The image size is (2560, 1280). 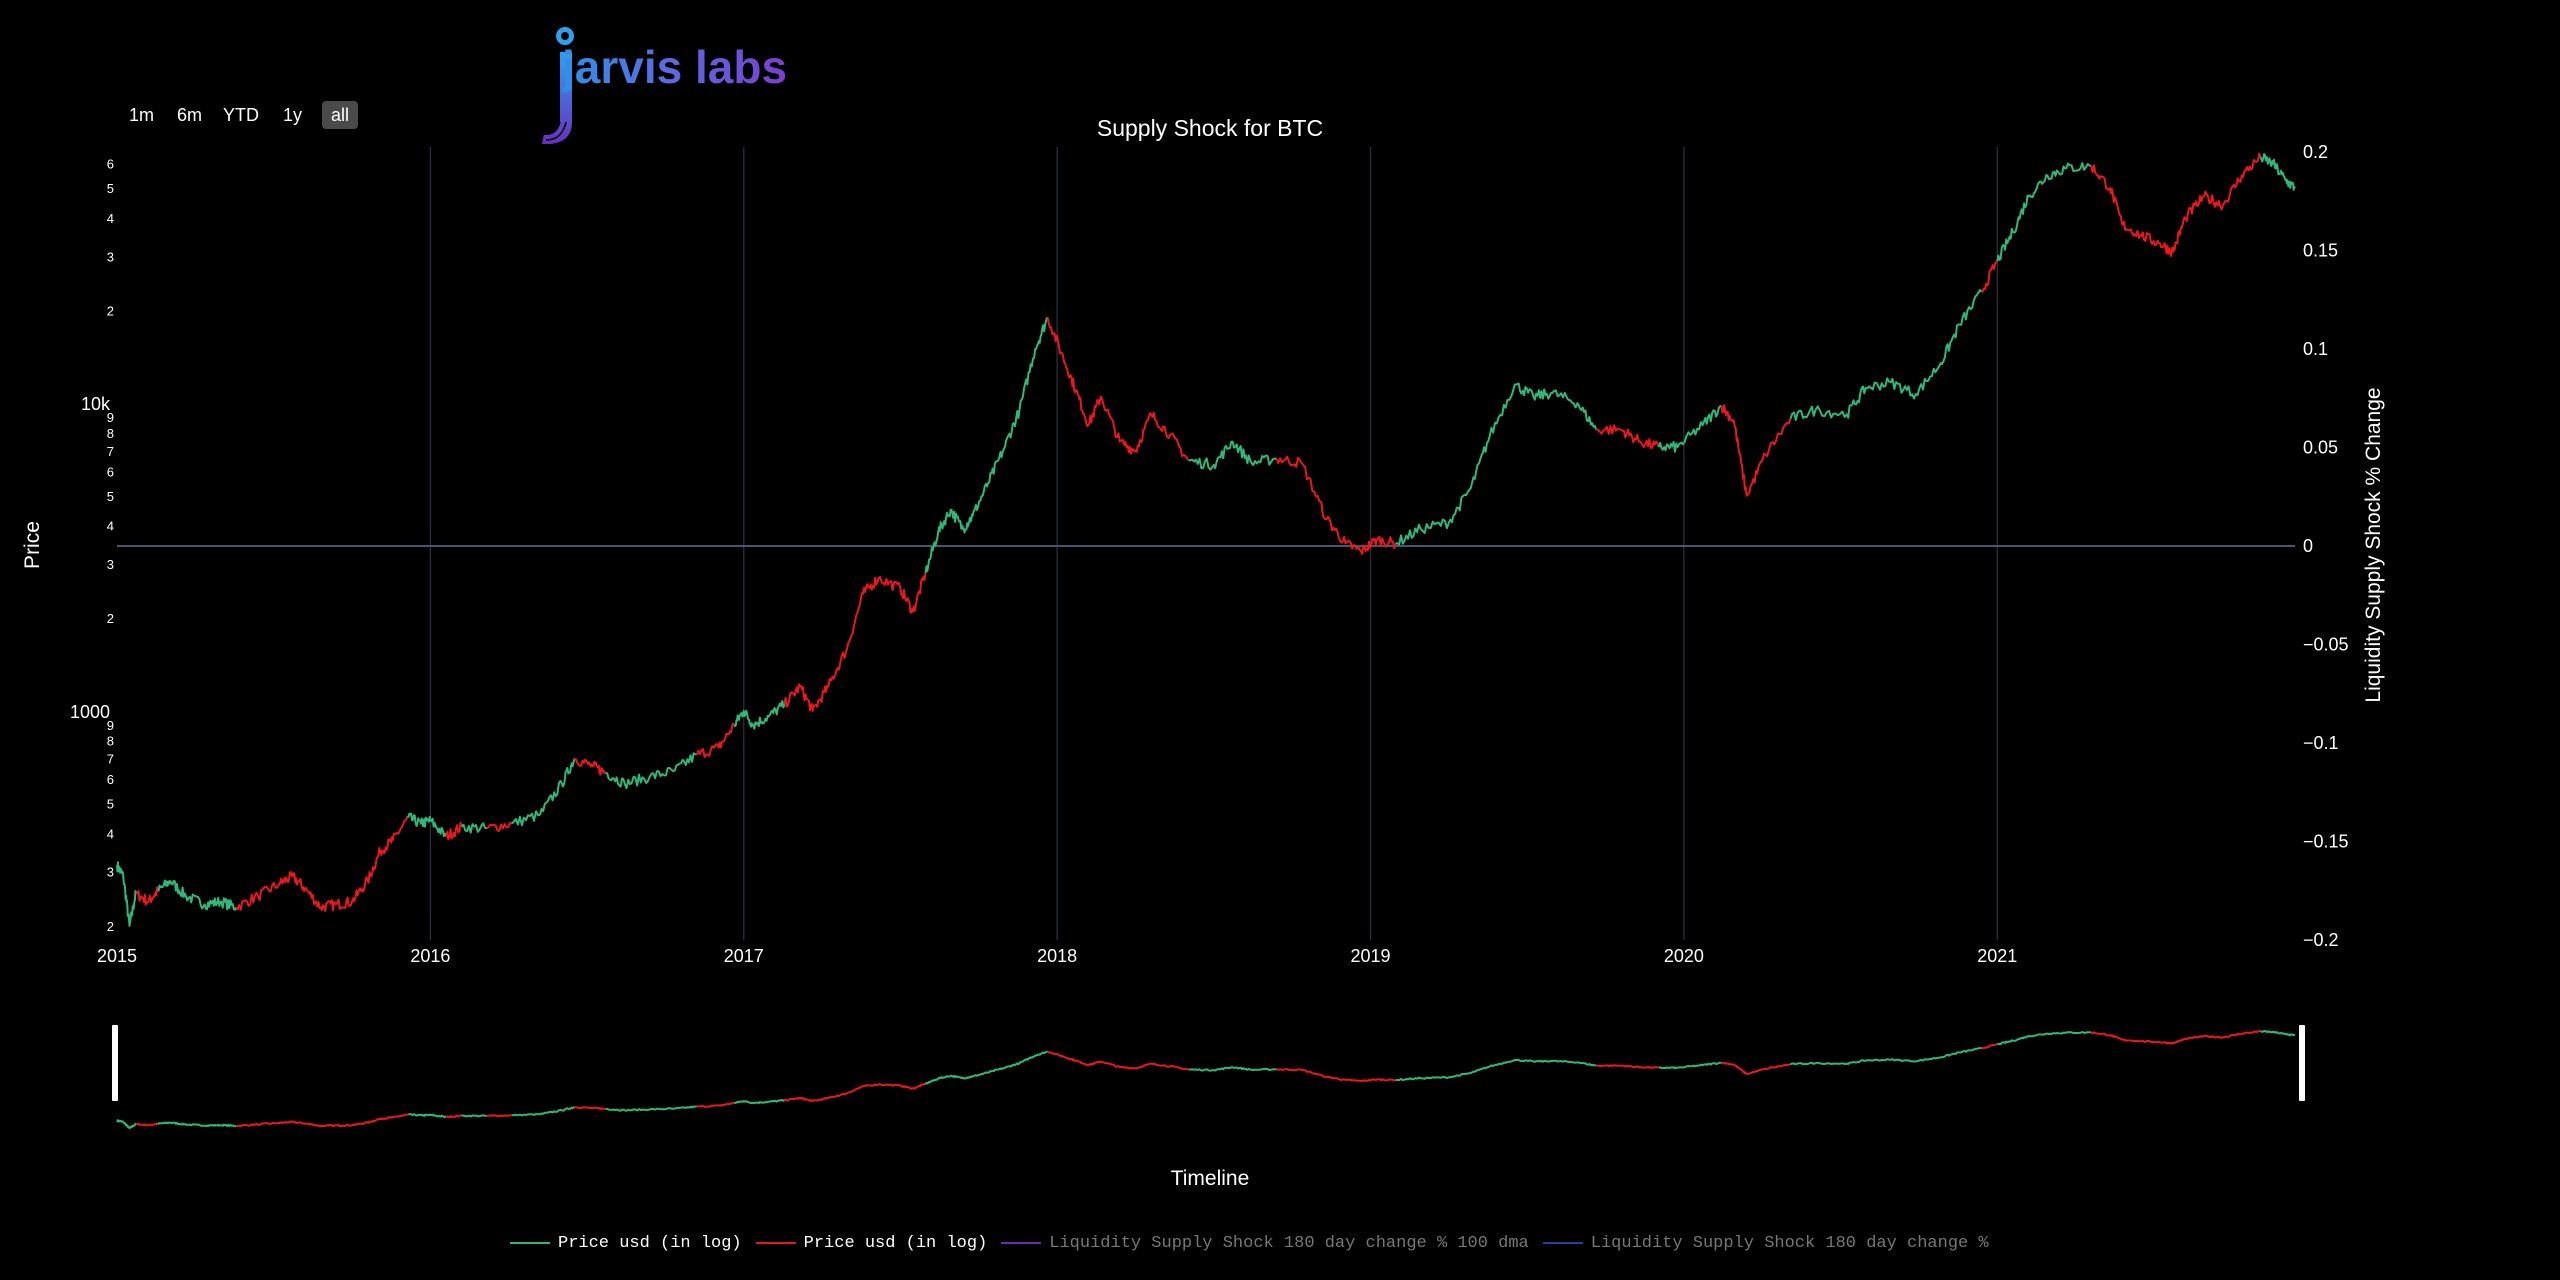 I want to click on legend-label: Liquidity Supply Shock 180 day change %, so click(x=1789, y=1243).